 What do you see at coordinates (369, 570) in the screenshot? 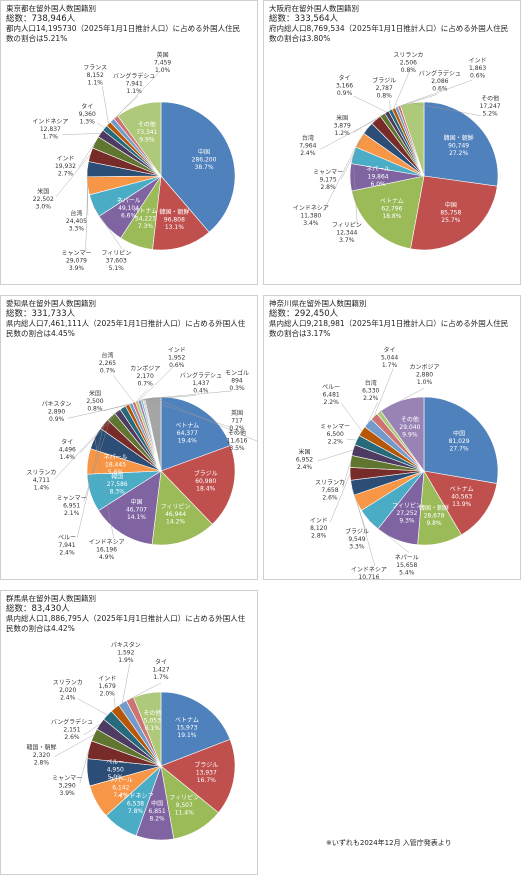
I see `slice-label: インドネシア` at bounding box center [369, 570].